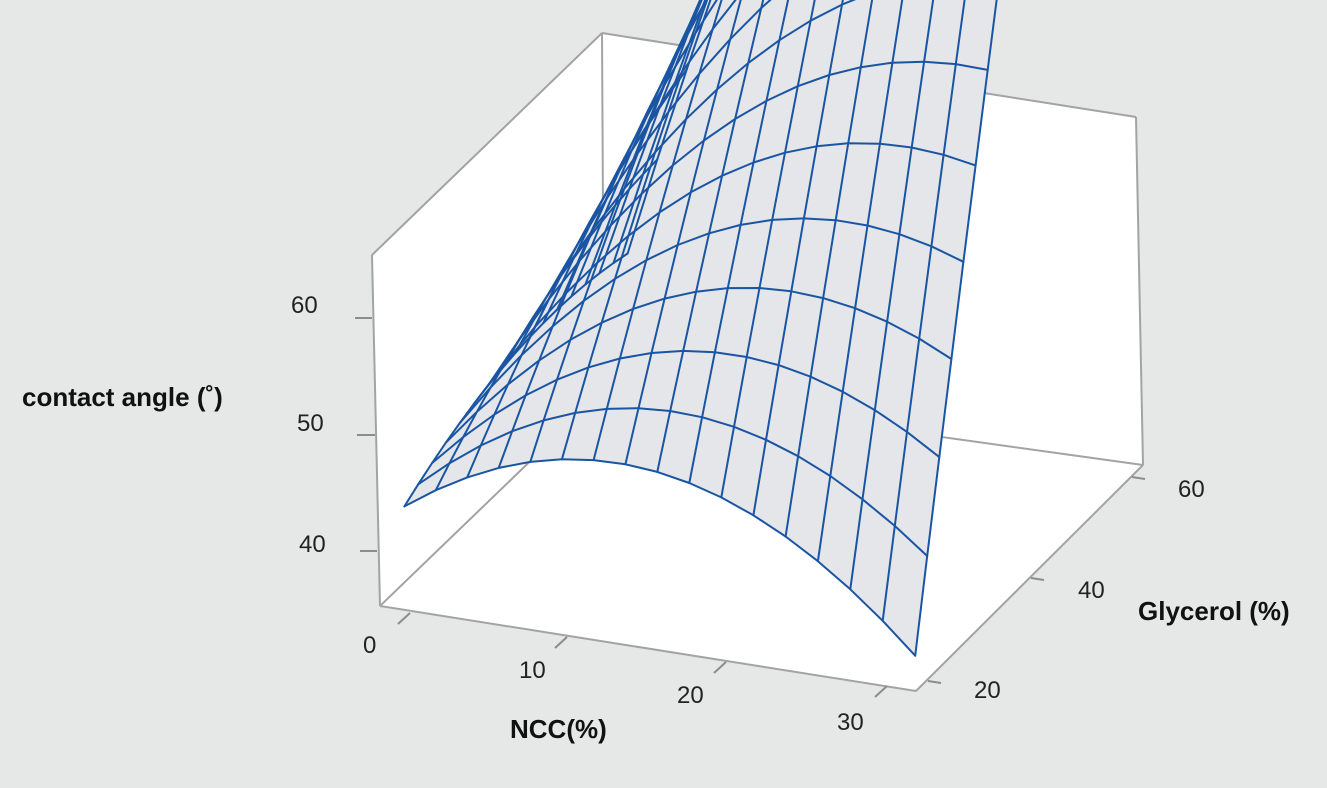 The width and height of the screenshot is (1327, 788). What do you see at coordinates (1191, 489) in the screenshot?
I see `y-tick-label: 60` at bounding box center [1191, 489].